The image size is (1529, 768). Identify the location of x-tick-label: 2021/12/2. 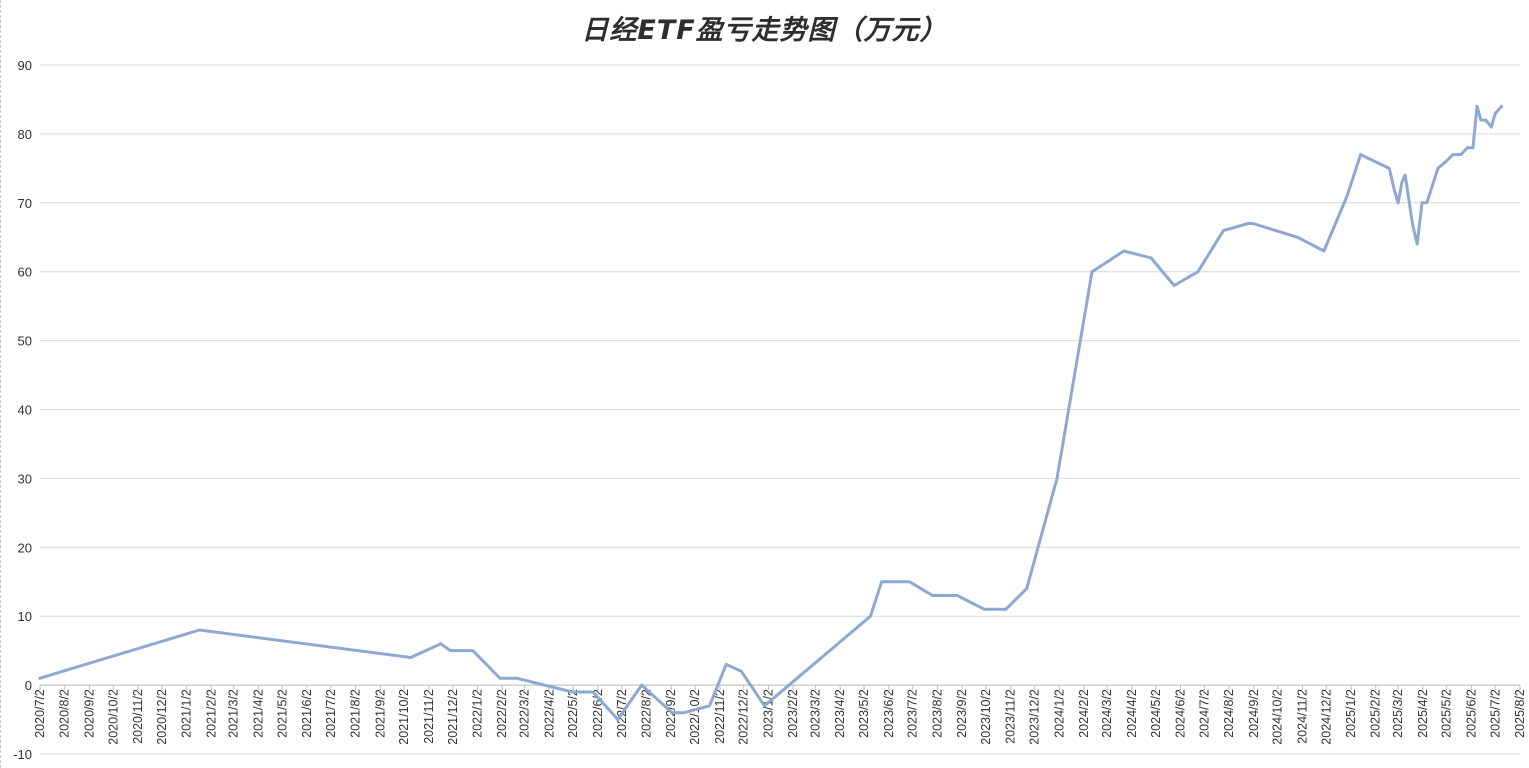
(453, 717).